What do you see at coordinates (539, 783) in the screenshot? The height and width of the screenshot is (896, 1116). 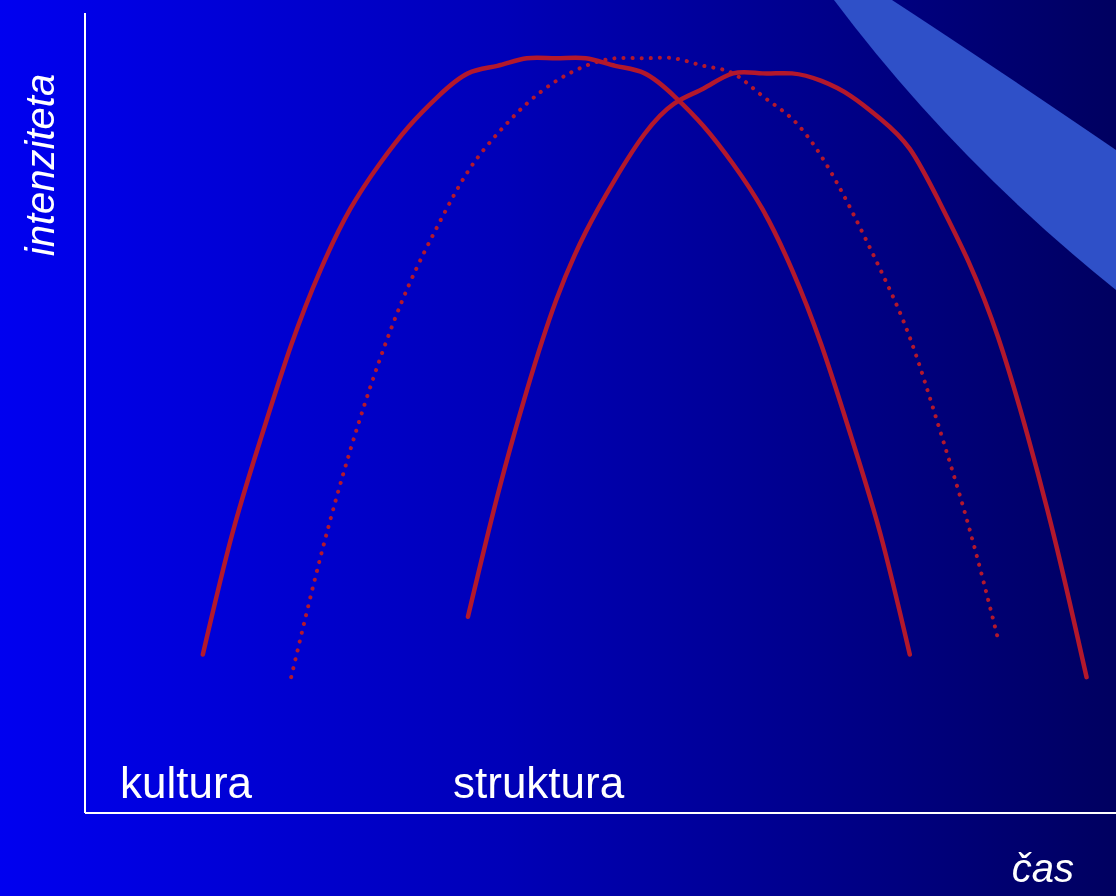 I see `annotation: struktura` at bounding box center [539, 783].